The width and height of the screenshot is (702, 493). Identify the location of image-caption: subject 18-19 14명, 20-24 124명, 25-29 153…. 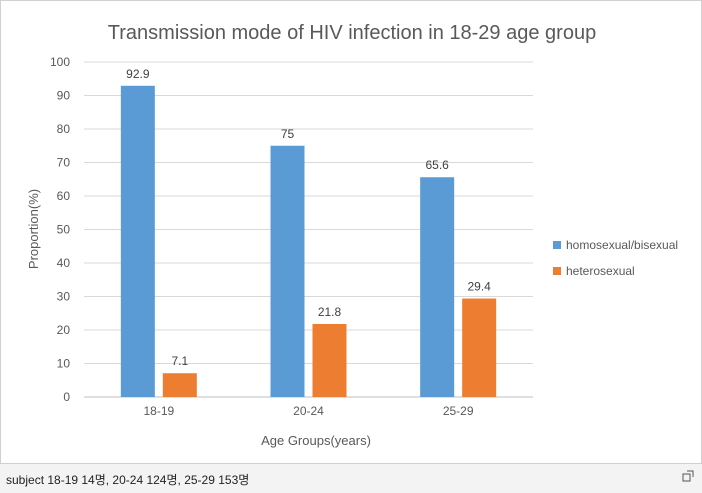
(128, 480).